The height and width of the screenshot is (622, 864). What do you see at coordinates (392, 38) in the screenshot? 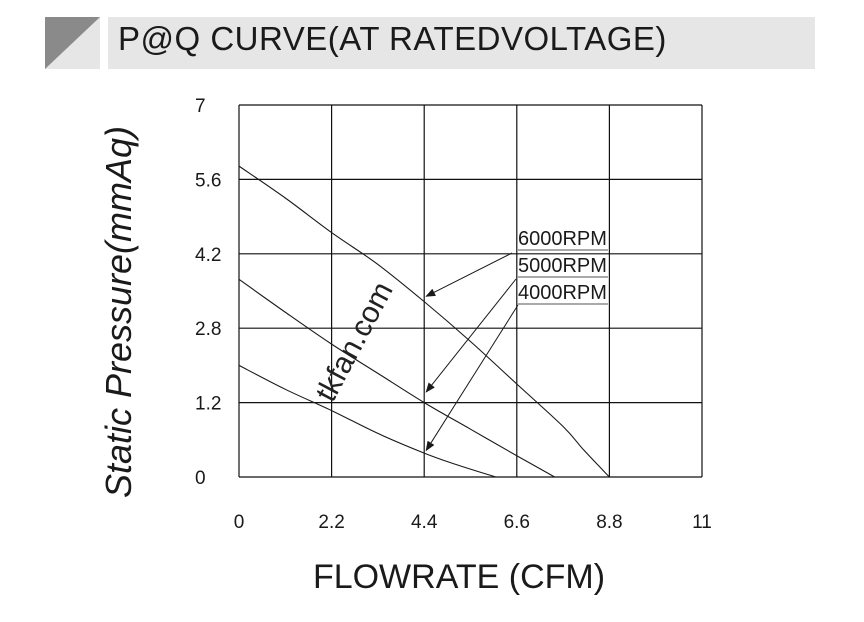
I see `page-title: P@Q CURVE(AT RATEDVOLTAGE)` at bounding box center [392, 38].